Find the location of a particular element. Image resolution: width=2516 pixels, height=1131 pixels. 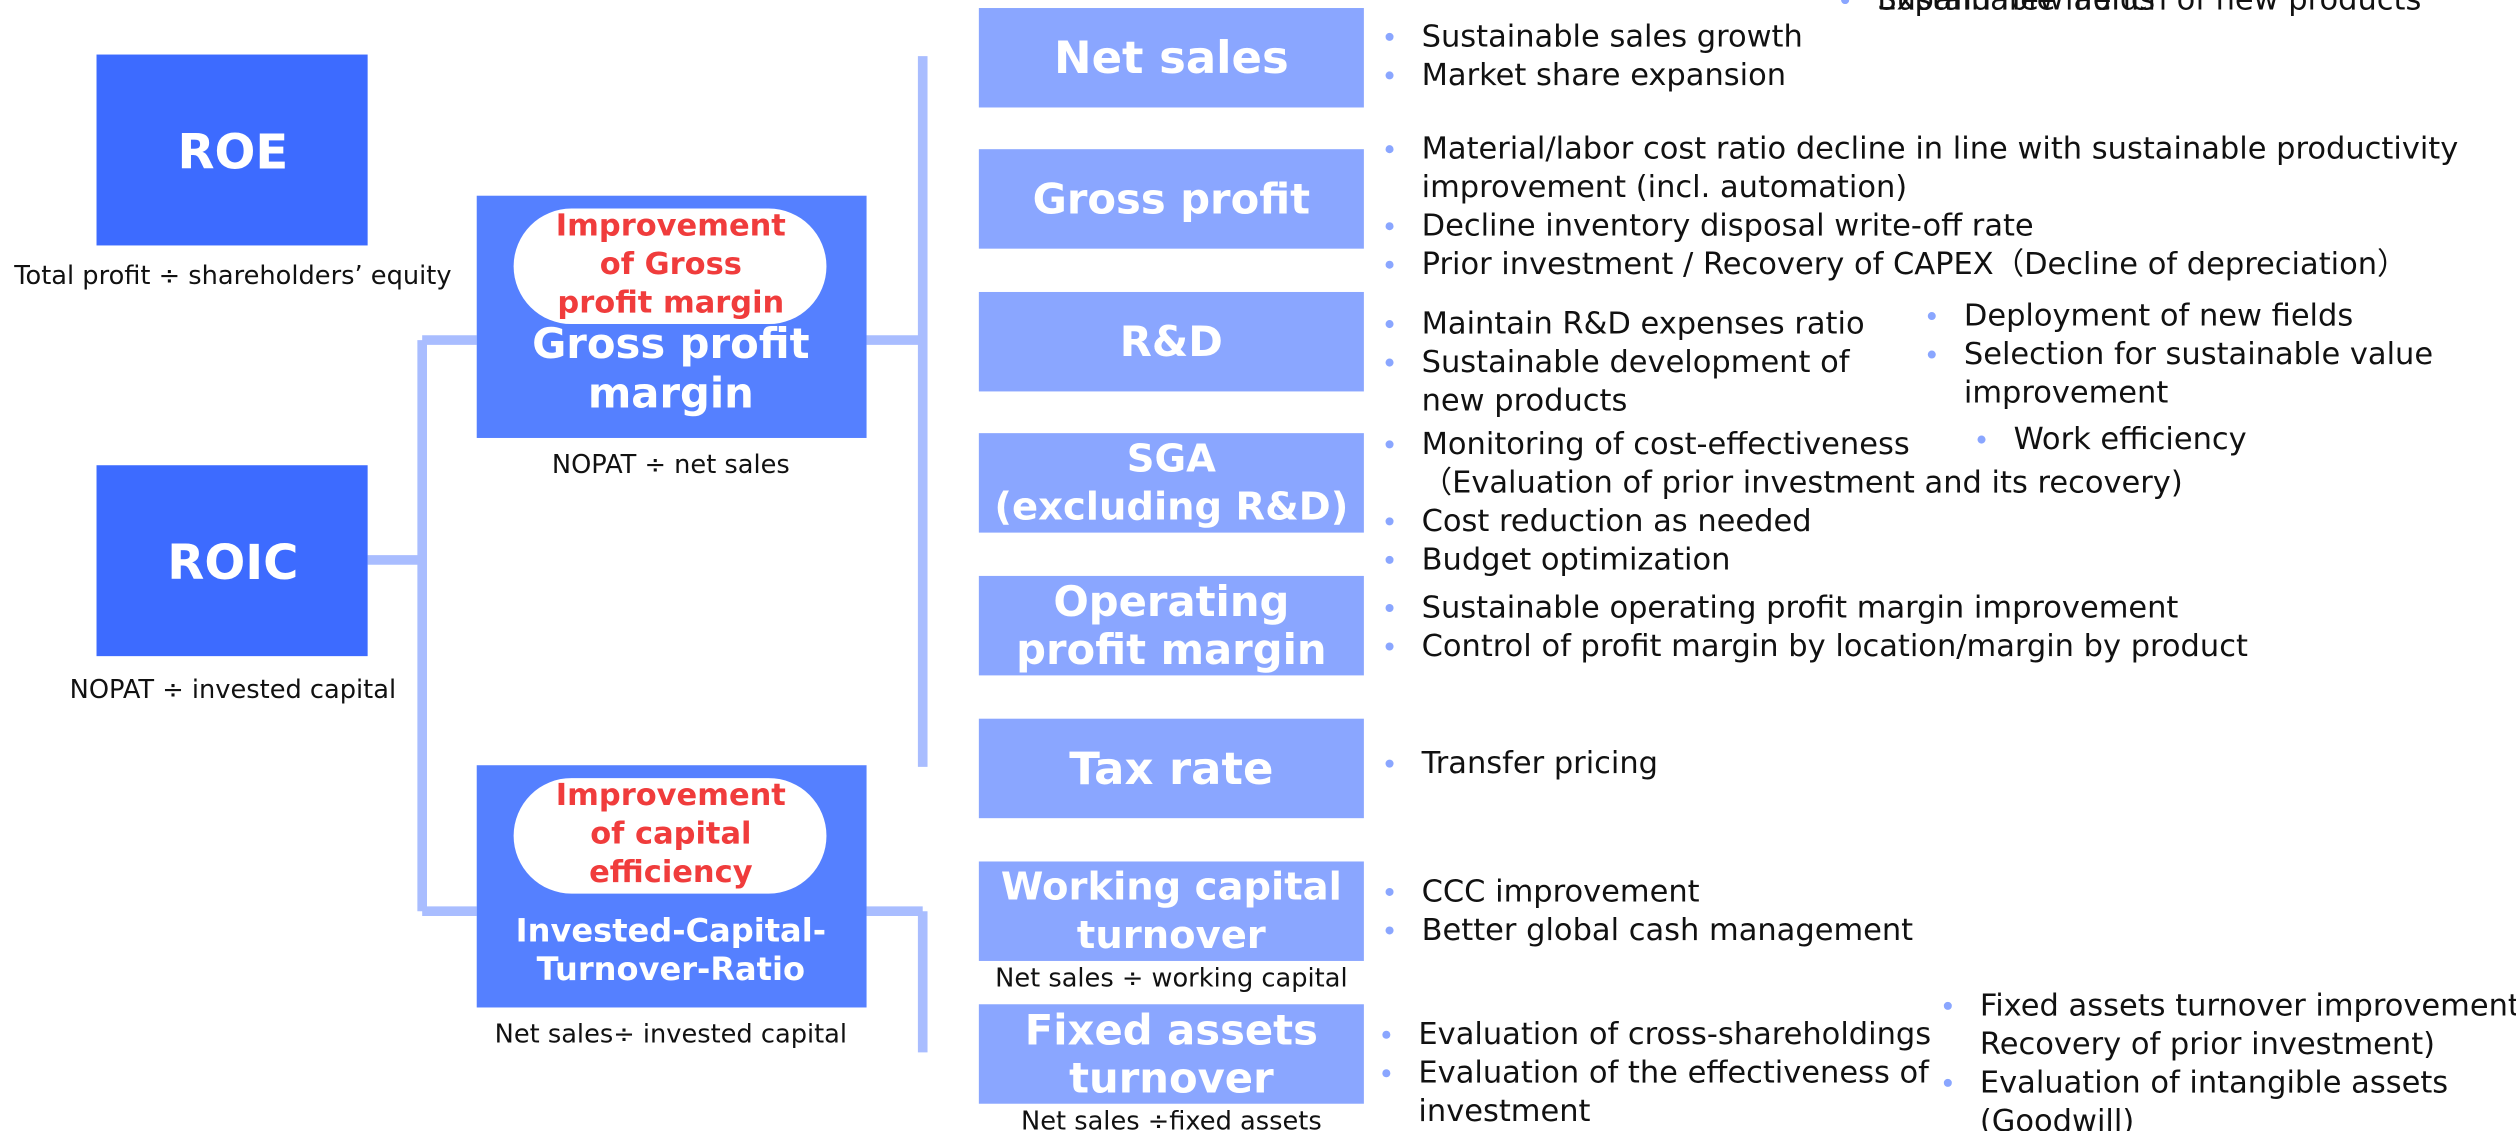

bullet-text: improvement (incl. automation) is located at coordinates (1665, 187).